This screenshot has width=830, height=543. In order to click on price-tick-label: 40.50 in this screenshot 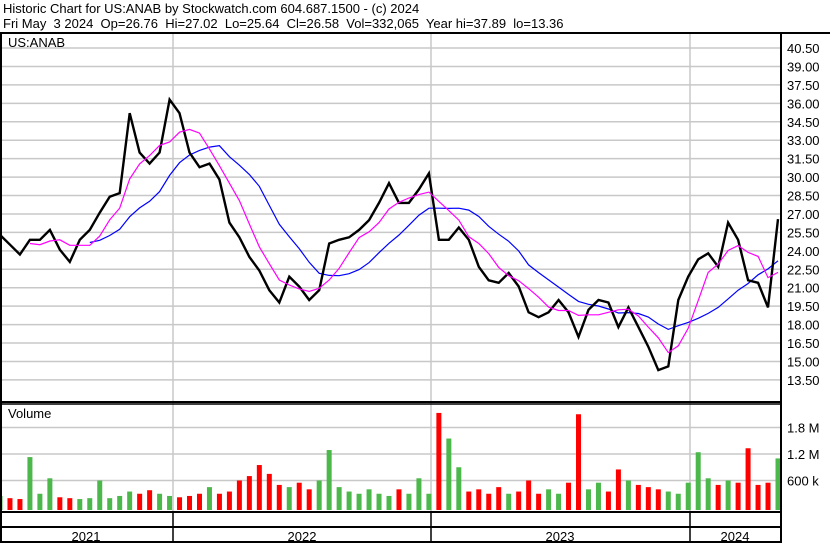, I will do `click(803, 48)`.